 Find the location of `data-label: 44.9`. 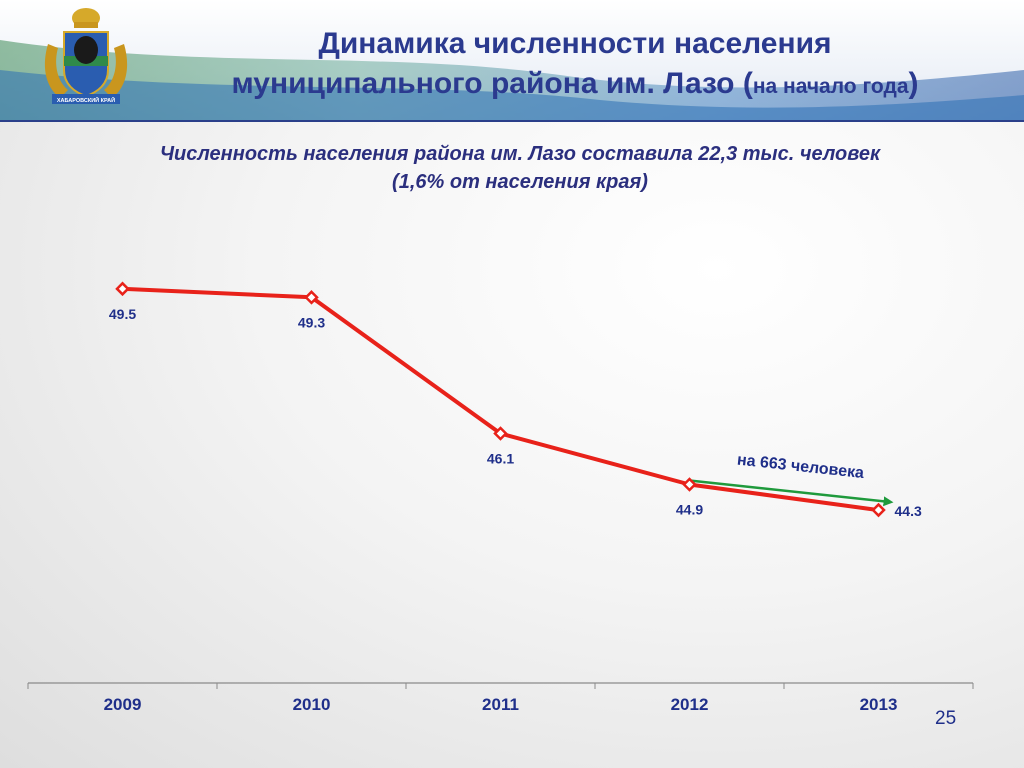

data-label: 44.9 is located at coordinates (689, 510).